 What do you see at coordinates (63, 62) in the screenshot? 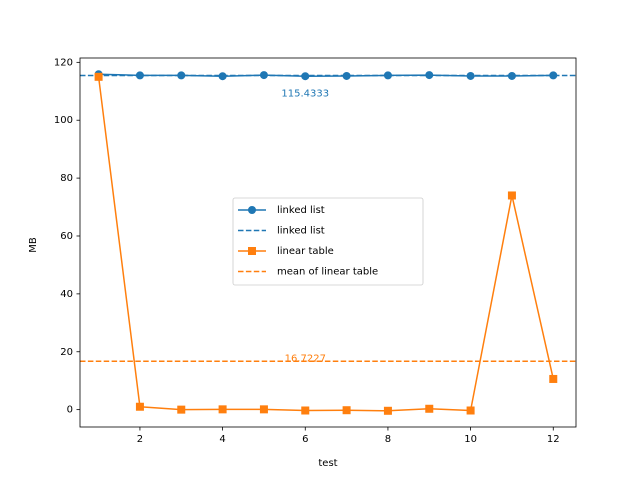
I see `y-tick-label-120: 120` at bounding box center [63, 62].